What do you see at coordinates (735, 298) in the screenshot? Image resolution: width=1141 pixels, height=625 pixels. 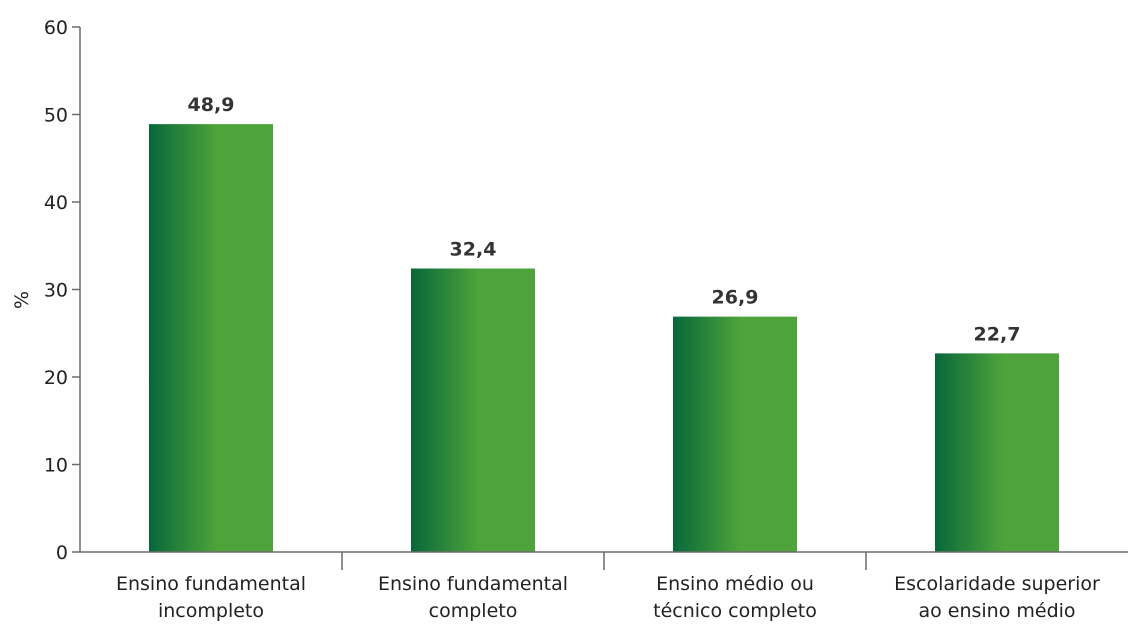 I see `bar-value-label: 26,9` at bounding box center [735, 298].